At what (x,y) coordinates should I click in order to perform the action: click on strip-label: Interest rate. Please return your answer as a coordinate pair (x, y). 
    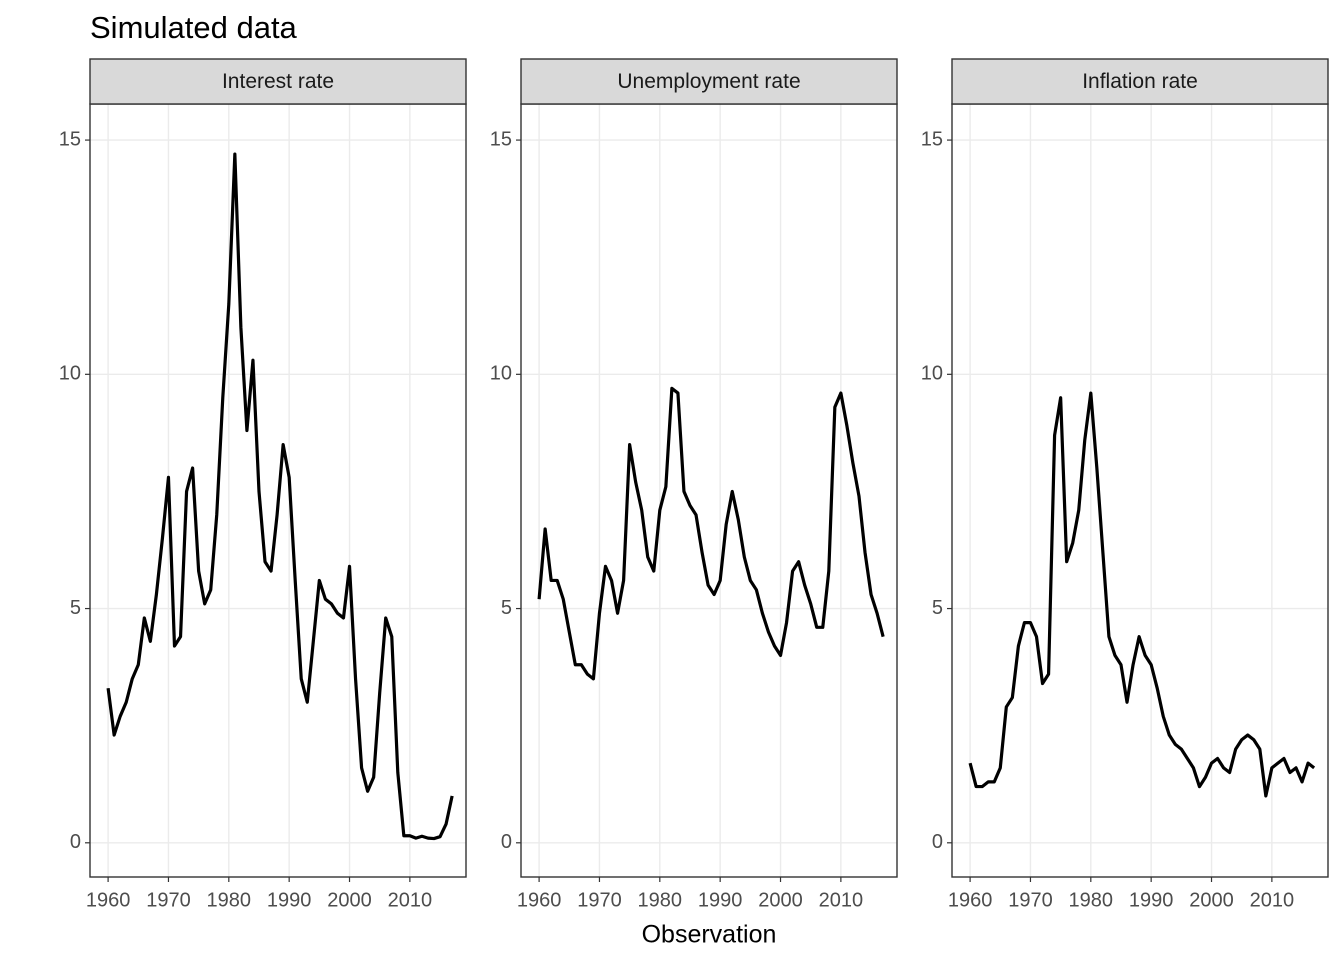
    Looking at the image, I should click on (278, 81).